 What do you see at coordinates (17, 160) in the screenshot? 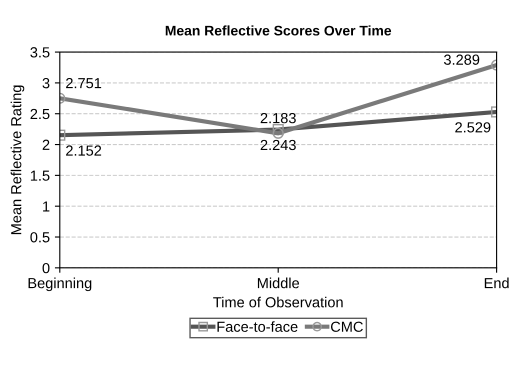
I see `y-axis-title: Mean Reflective Rating` at bounding box center [17, 160].